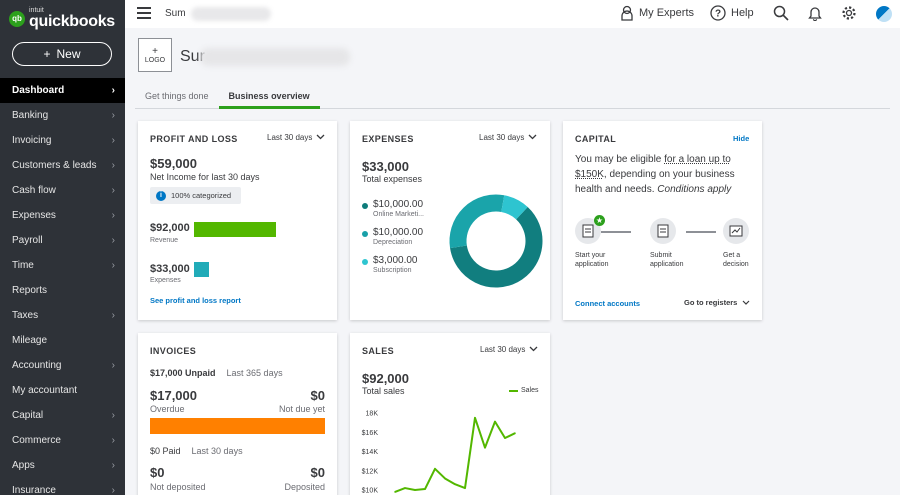 The width and height of the screenshot is (900, 495). I want to click on sidebar-item-capital: Capital ›, so click(62, 415).